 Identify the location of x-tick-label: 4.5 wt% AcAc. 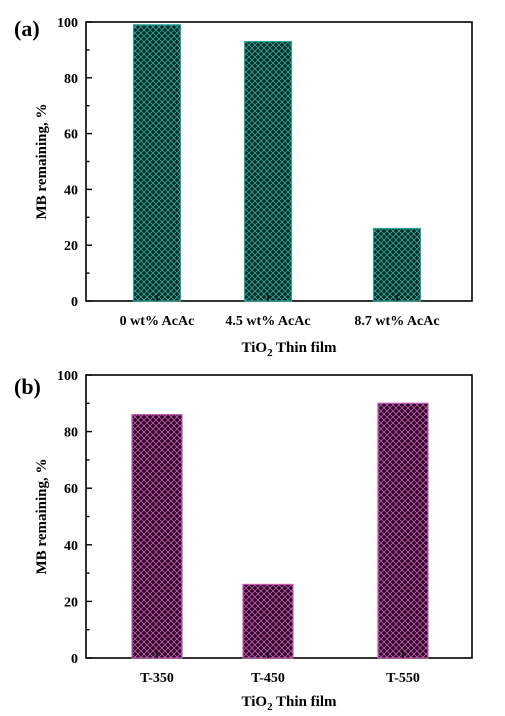
(267, 321).